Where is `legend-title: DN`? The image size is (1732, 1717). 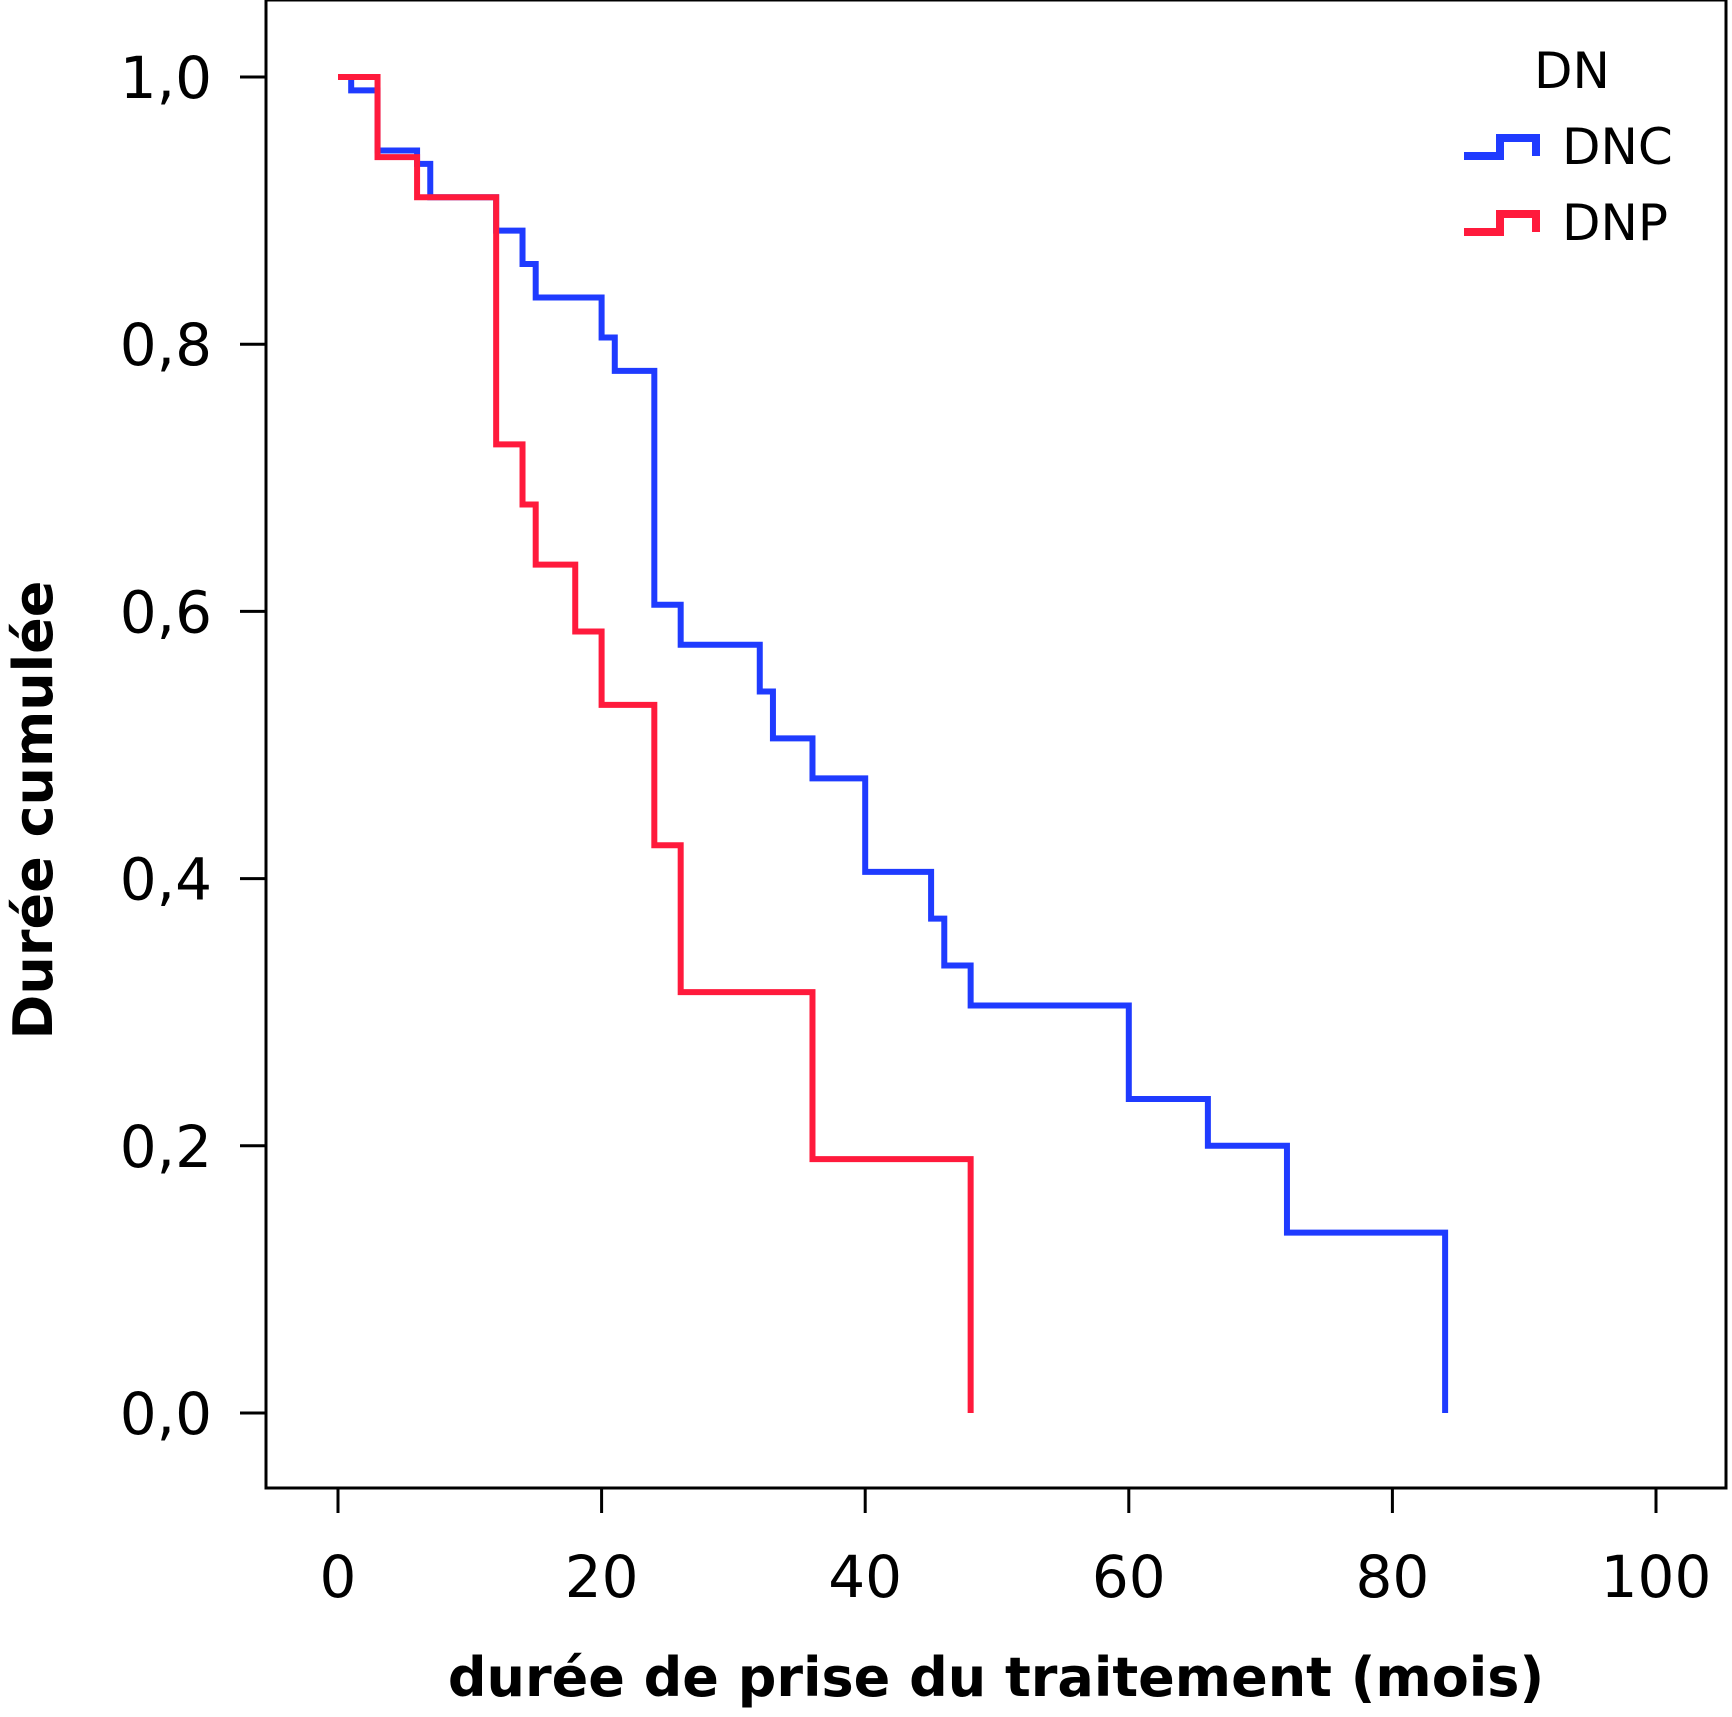
legend-title: DN is located at coordinates (1572, 71).